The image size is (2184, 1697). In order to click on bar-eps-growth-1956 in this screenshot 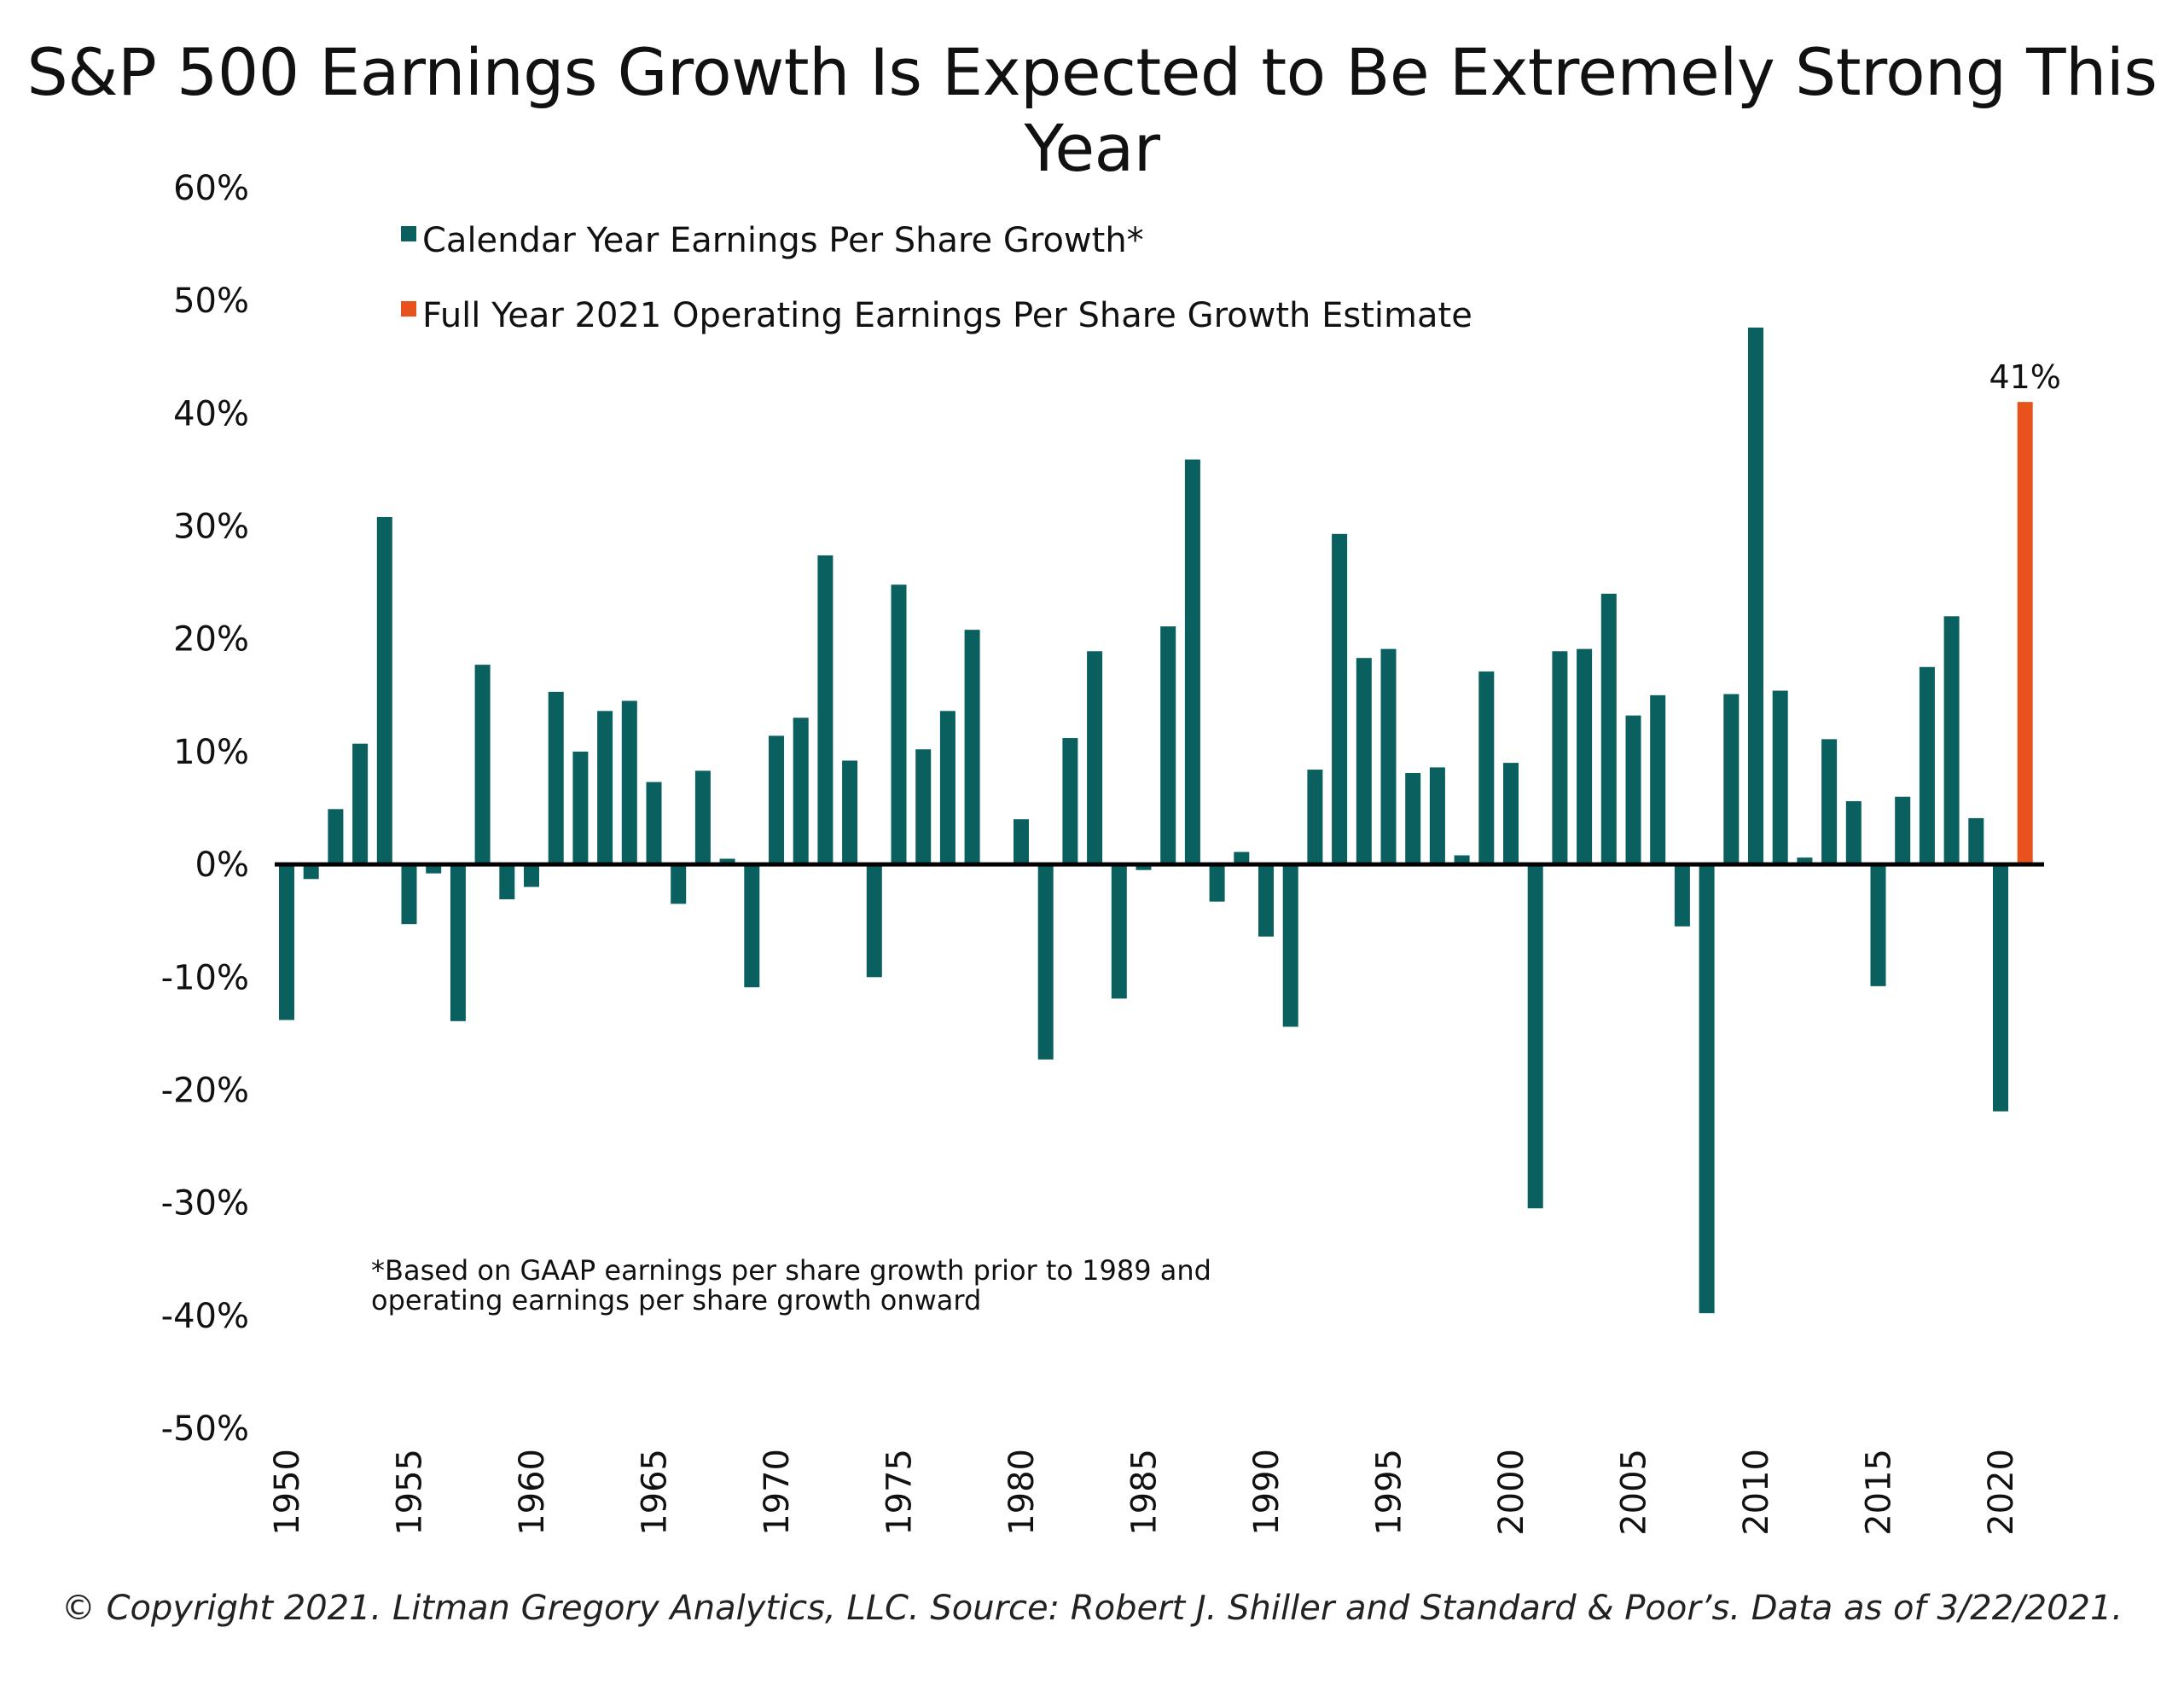, I will do `click(434, 869)`.